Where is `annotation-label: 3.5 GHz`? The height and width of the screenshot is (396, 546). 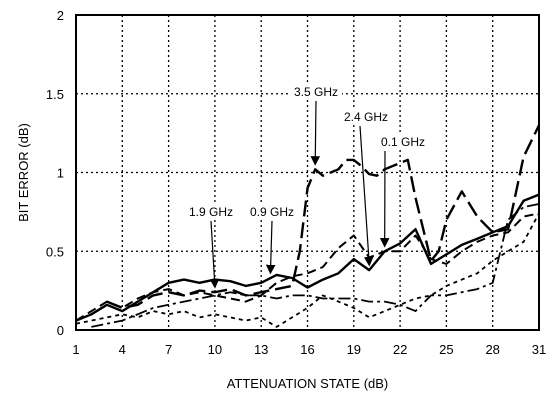 annotation-label: 3.5 GHz is located at coordinates (316, 92).